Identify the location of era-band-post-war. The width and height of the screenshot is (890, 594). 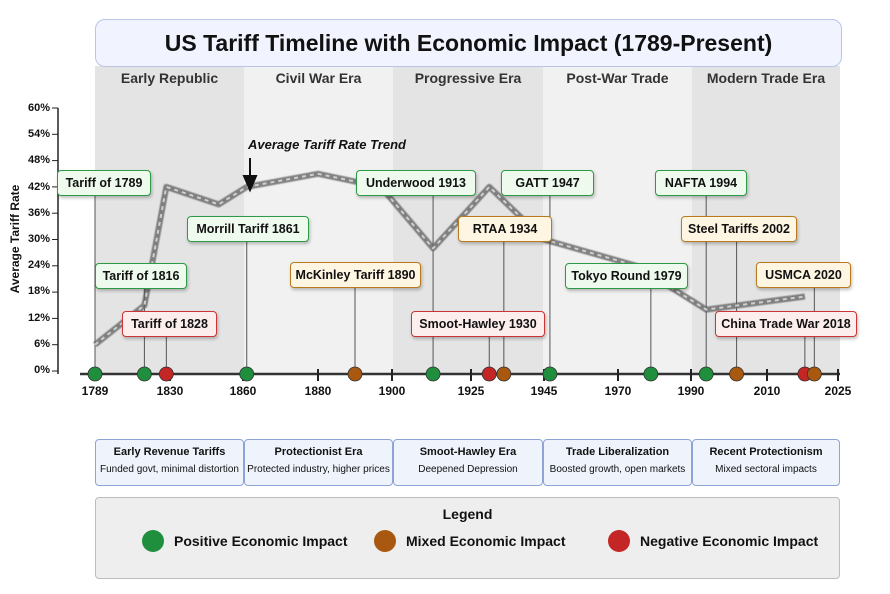
(617, 220).